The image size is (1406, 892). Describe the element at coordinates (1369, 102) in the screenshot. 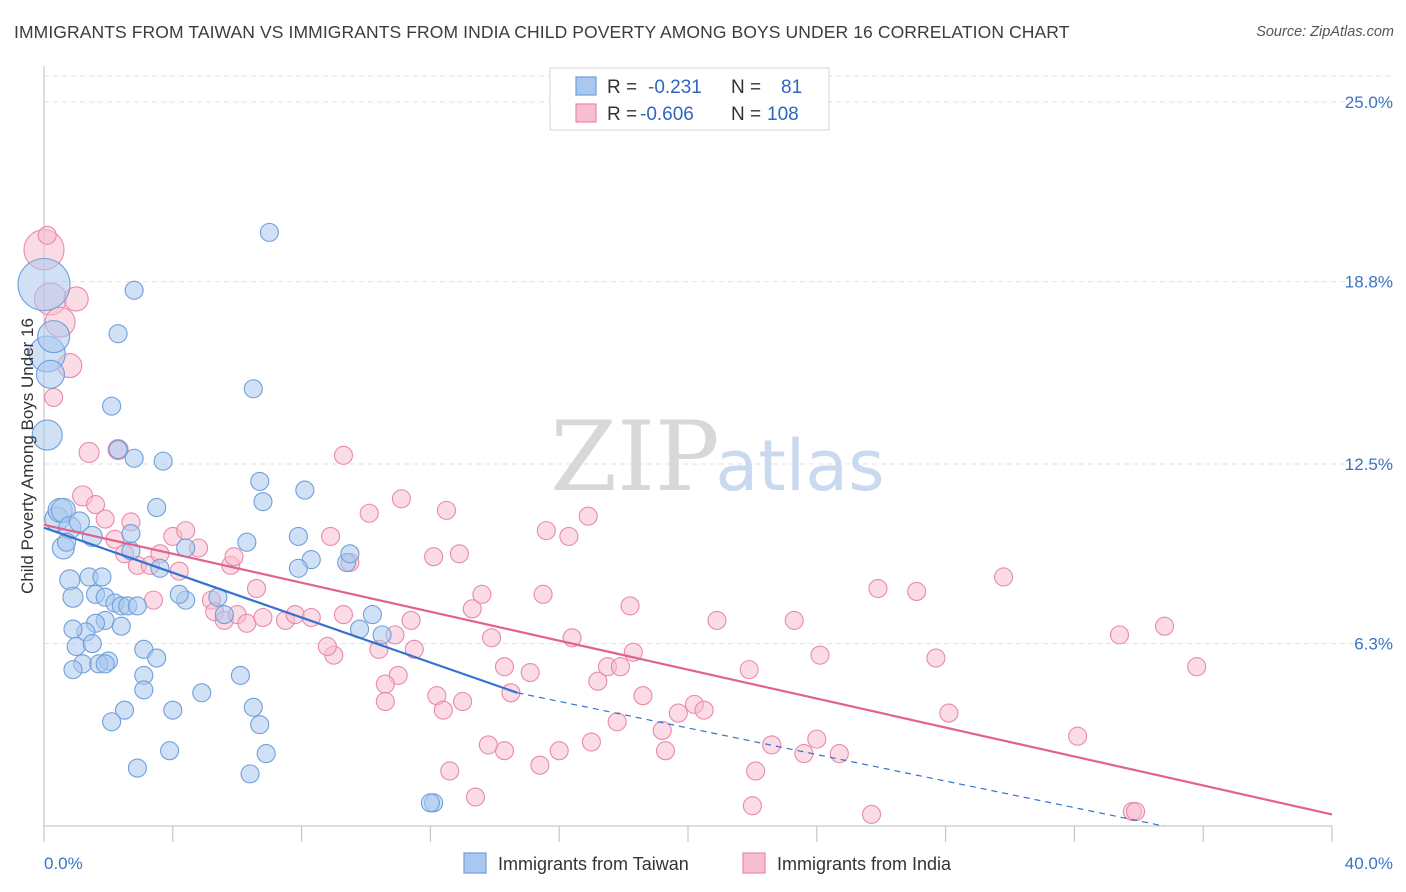

I see `y-tick-label: 25.0%` at that location.